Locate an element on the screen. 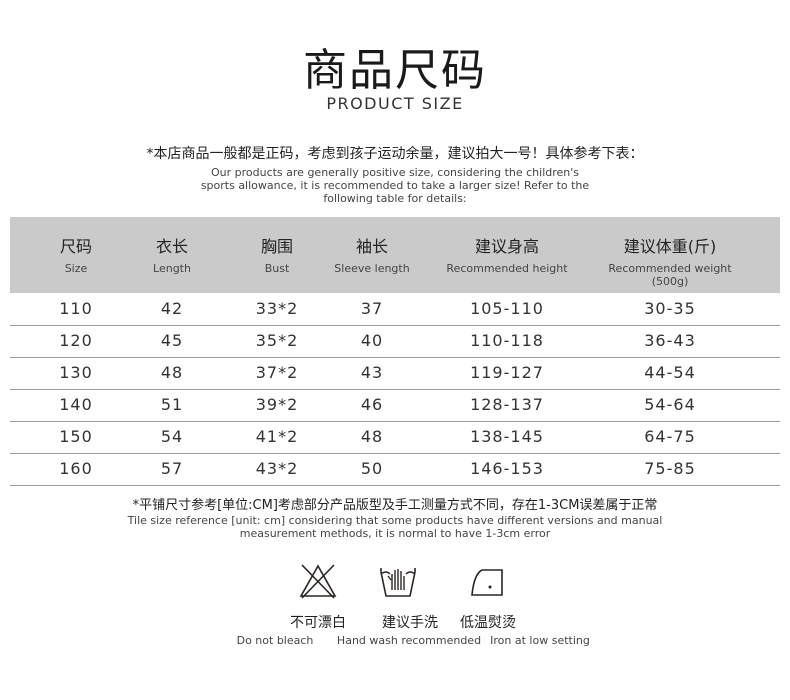  table-cell: 119-127 is located at coordinates (507, 372).